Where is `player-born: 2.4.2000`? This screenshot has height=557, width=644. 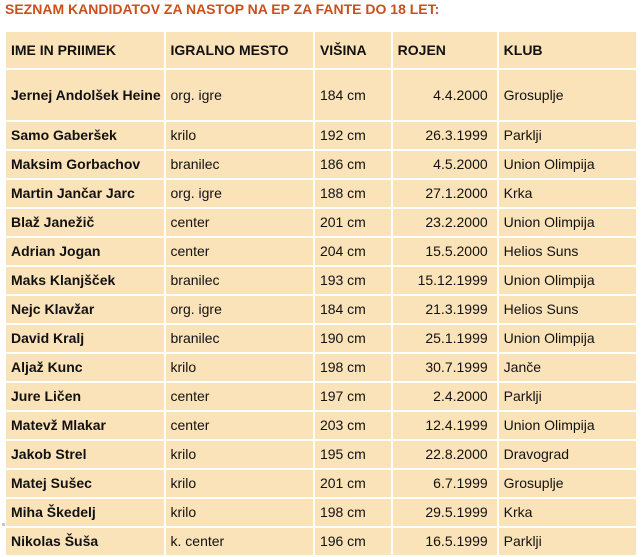
player-born: 2.4.2000 is located at coordinates (444, 396).